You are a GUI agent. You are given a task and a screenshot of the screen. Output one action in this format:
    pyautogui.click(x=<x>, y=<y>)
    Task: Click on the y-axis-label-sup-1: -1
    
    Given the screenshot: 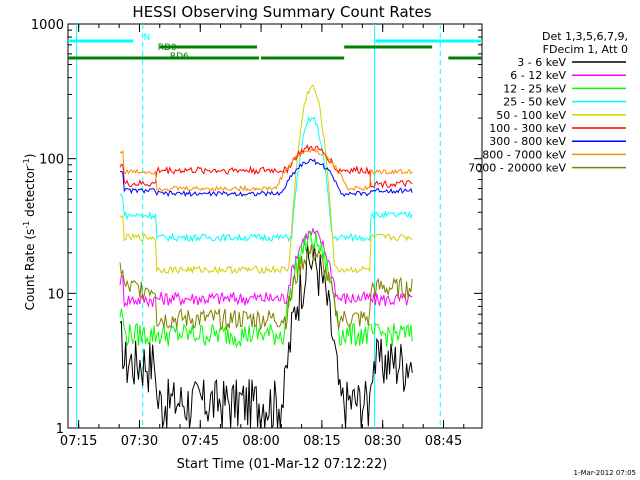 What is the action you would take?
    pyautogui.click(x=26, y=225)
    